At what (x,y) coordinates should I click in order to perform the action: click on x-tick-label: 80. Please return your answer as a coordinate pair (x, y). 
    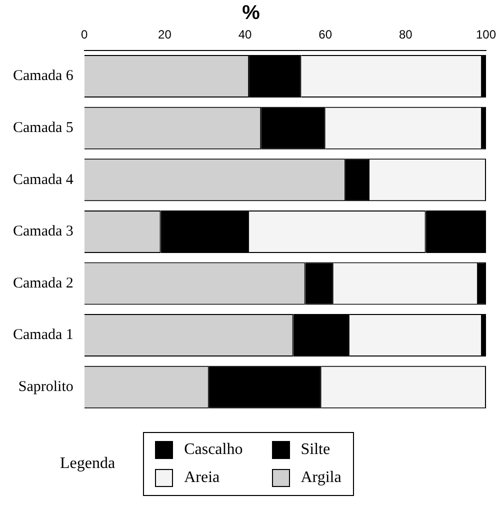
    Looking at the image, I should click on (406, 35).